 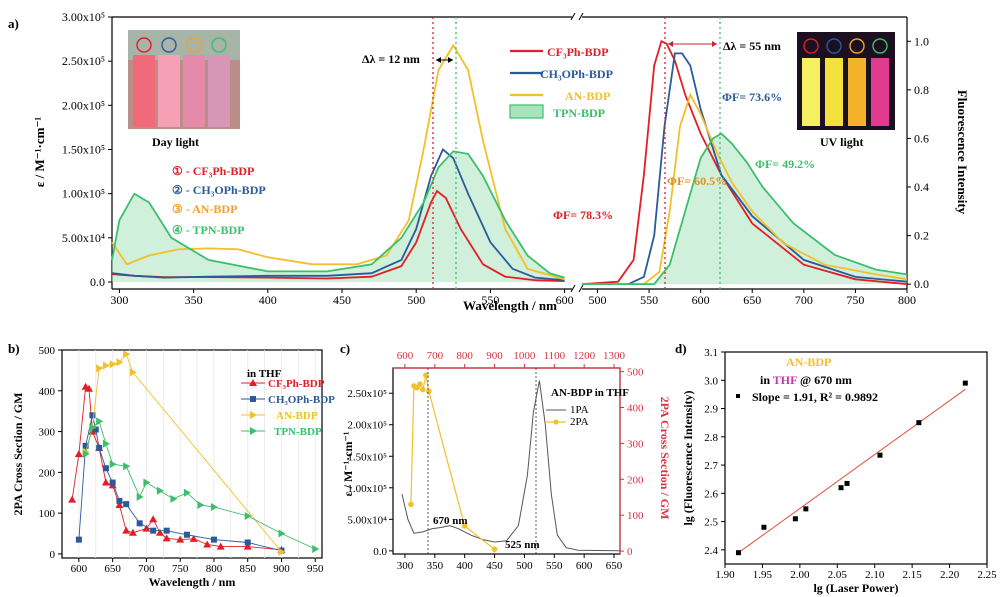 What do you see at coordinates (763, 575) in the screenshot?
I see `d-xtick-label-1: 1.95` at bounding box center [763, 575].